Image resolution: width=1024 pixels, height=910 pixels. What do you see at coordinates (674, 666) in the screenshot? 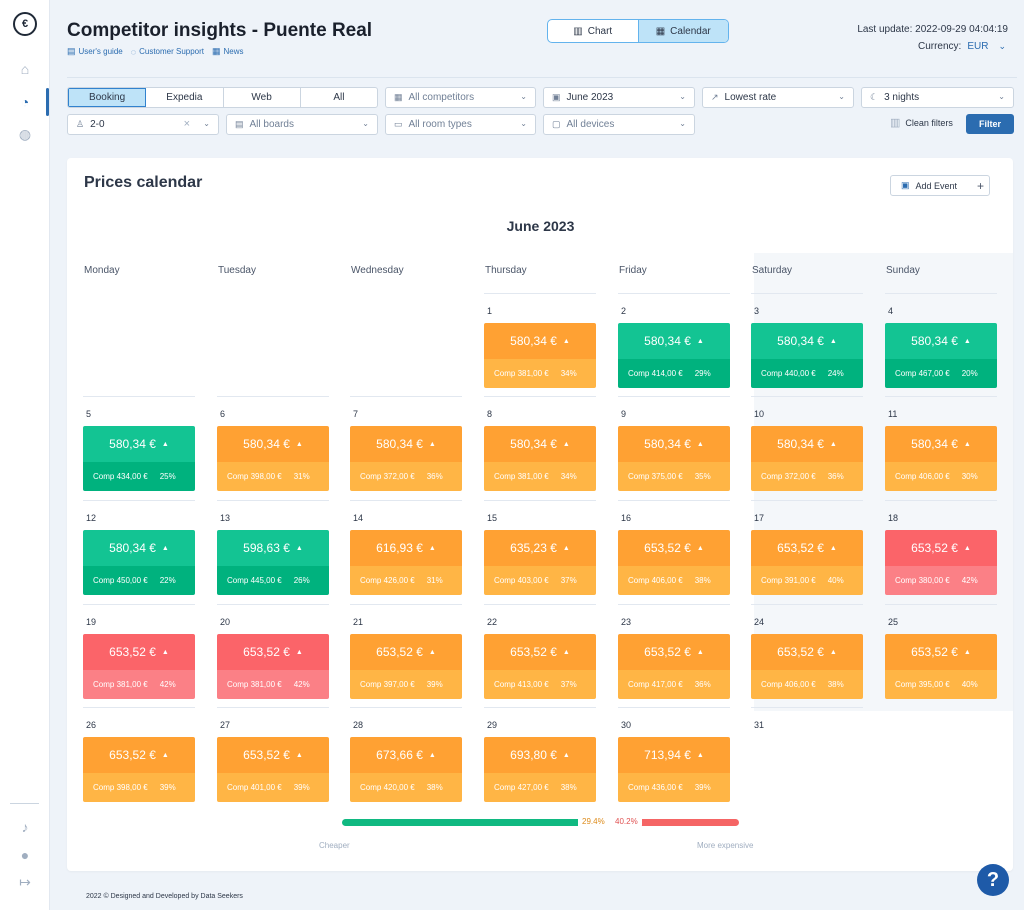
I see `price-tile: 653,52 € ▲ Comp 417,00 € 36%` at bounding box center [674, 666].